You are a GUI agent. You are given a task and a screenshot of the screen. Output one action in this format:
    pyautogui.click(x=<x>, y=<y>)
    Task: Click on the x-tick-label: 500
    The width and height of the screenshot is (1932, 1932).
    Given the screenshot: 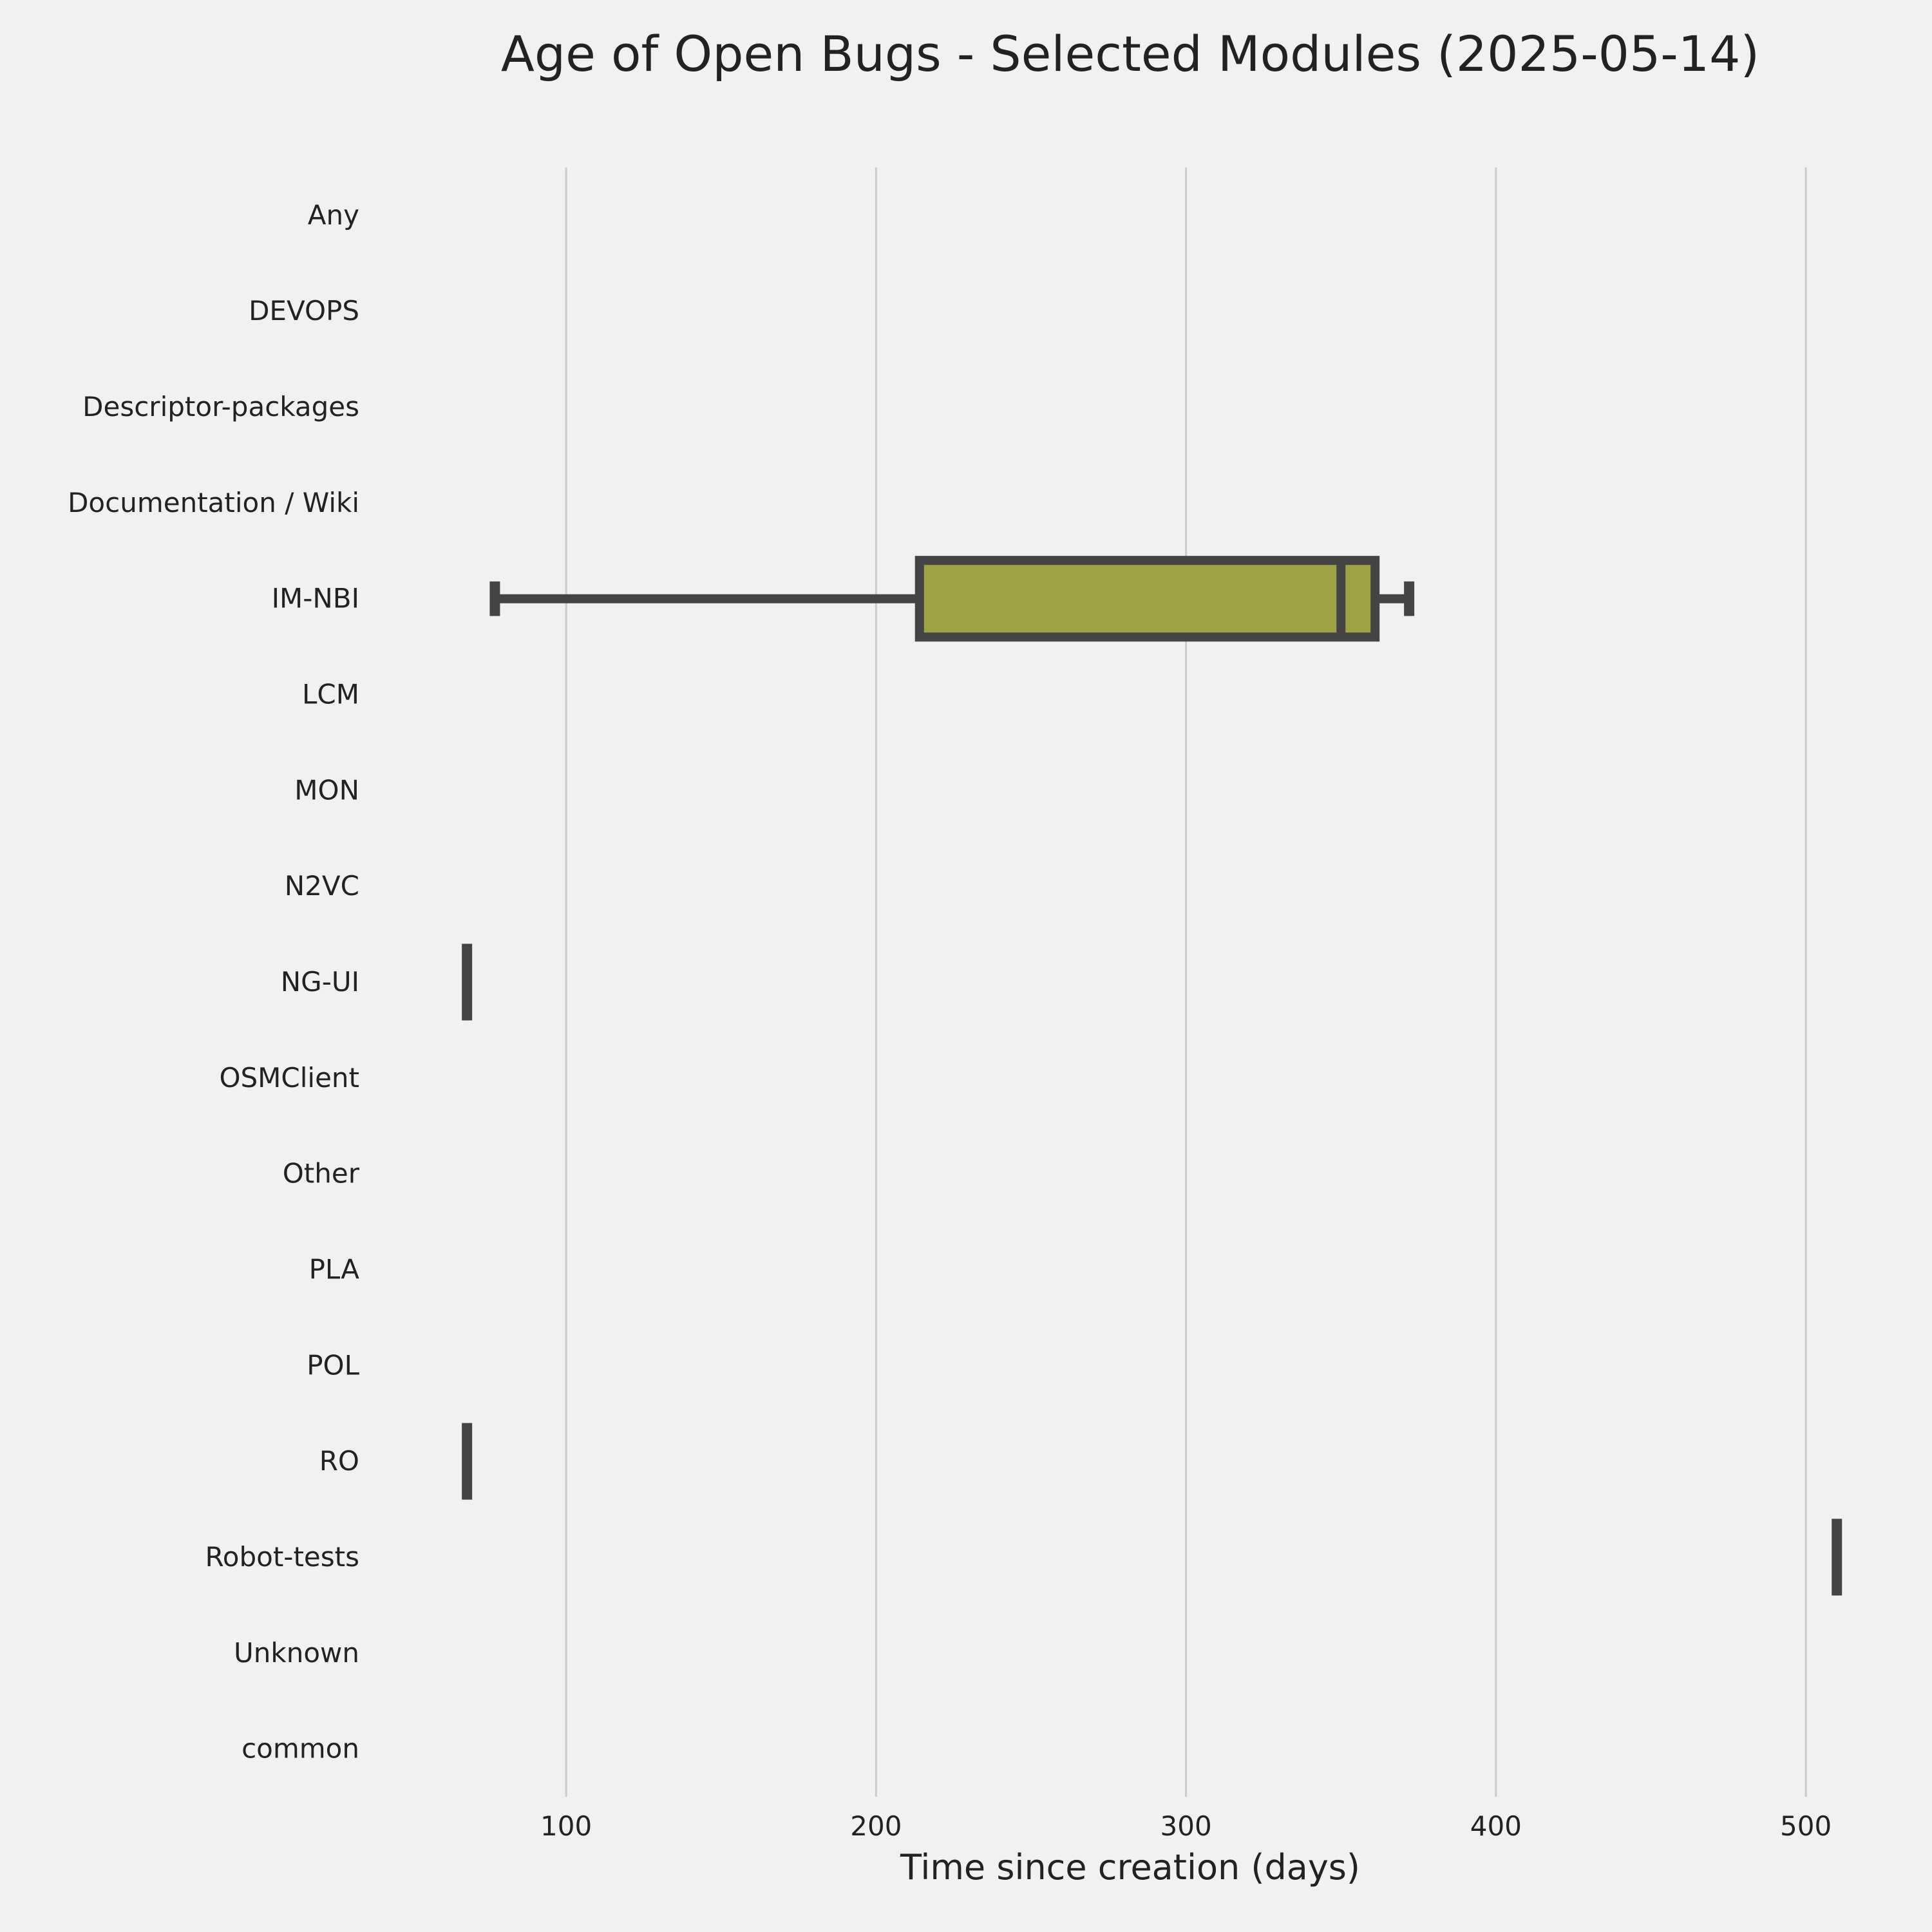 What is the action you would take?
    pyautogui.click(x=1806, y=1826)
    